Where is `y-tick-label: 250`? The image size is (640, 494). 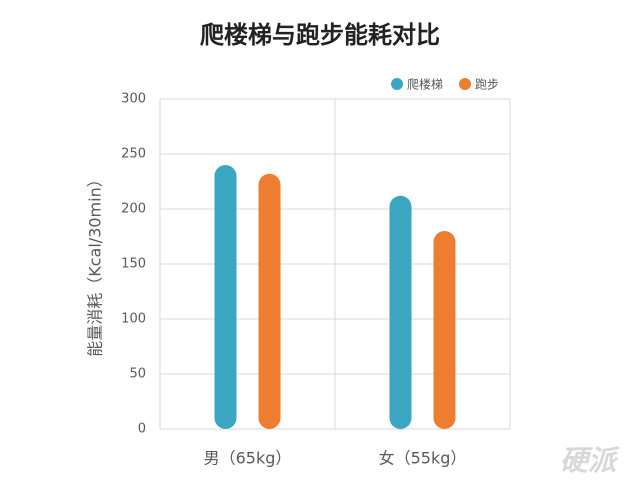
y-tick-label: 250 is located at coordinates (133, 154).